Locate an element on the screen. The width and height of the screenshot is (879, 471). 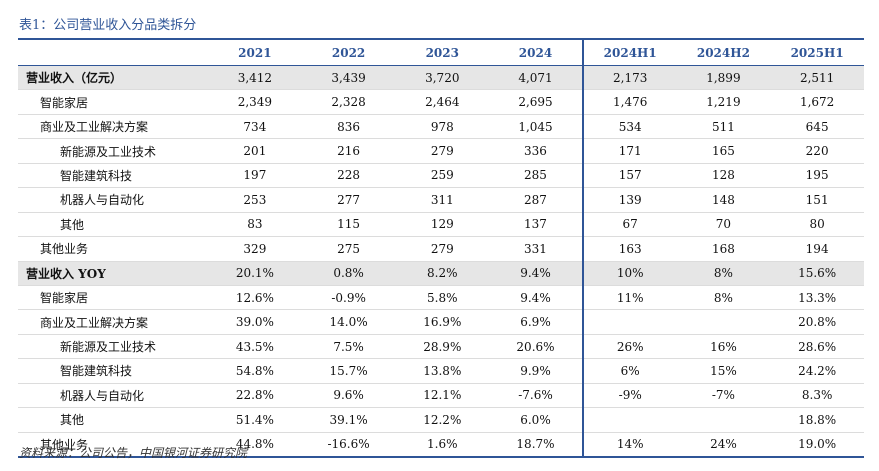
table-cell: 197 is located at coordinates (255, 176).